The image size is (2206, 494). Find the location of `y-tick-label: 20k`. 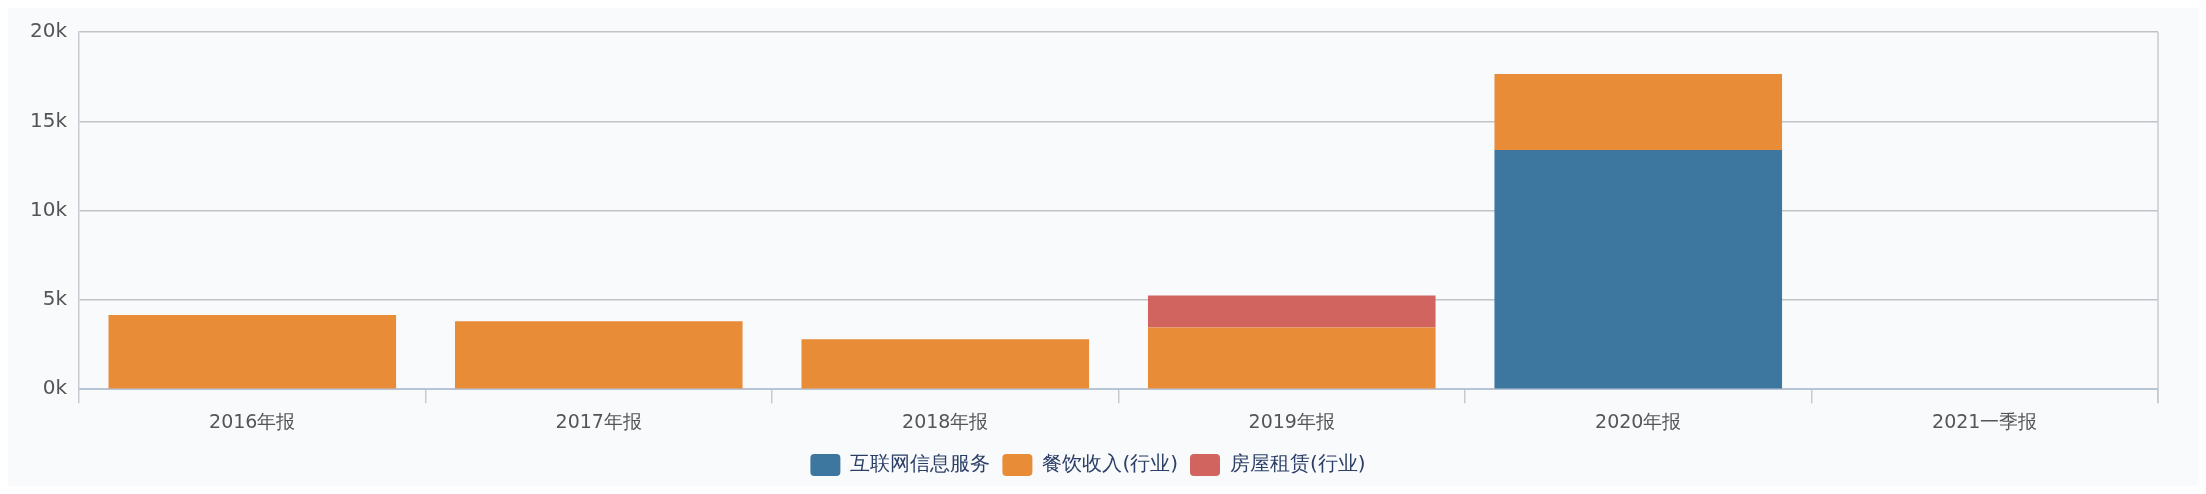

y-tick-label: 20k is located at coordinates (49, 30).